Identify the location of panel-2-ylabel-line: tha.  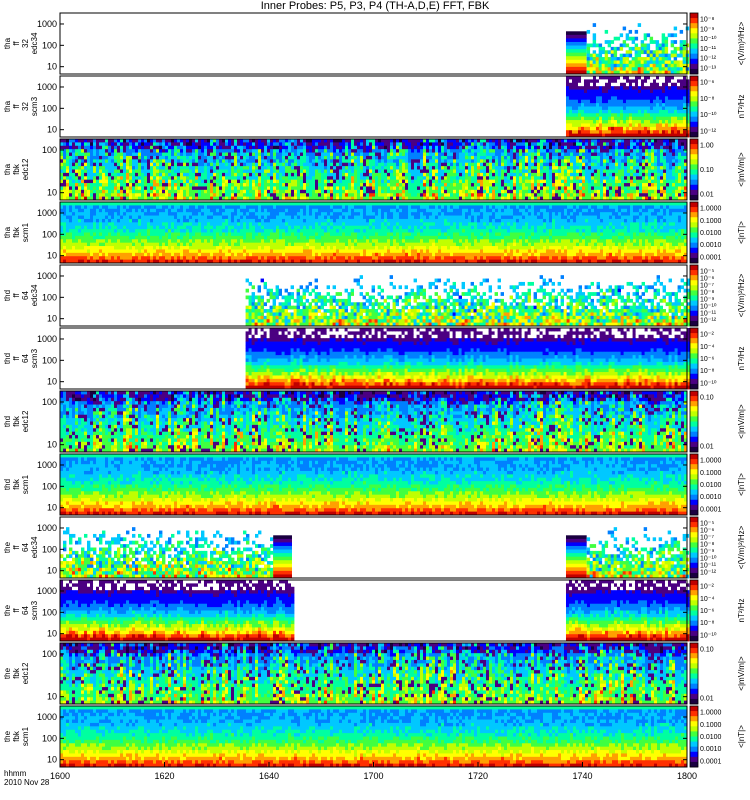
(7, 106).